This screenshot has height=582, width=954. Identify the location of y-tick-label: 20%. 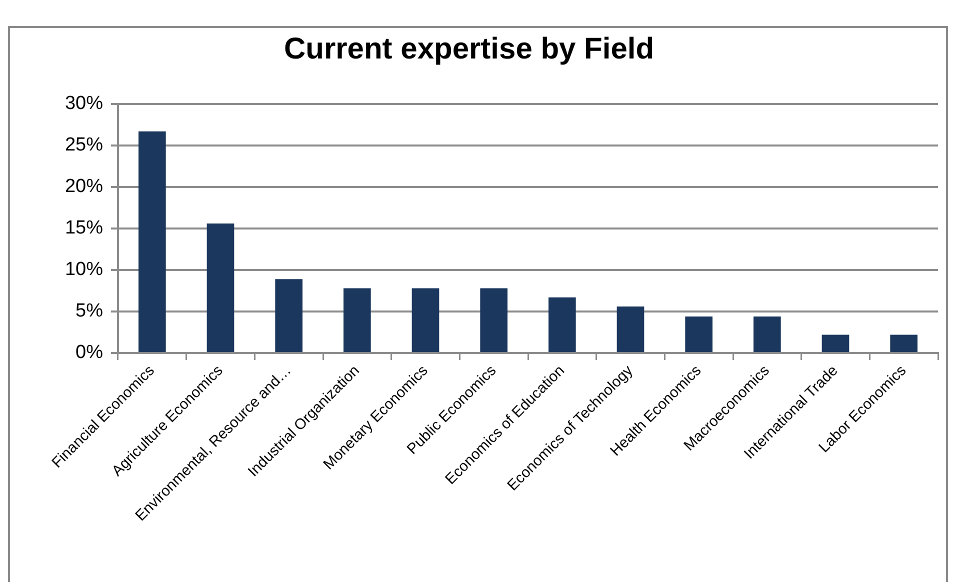
(84, 187).